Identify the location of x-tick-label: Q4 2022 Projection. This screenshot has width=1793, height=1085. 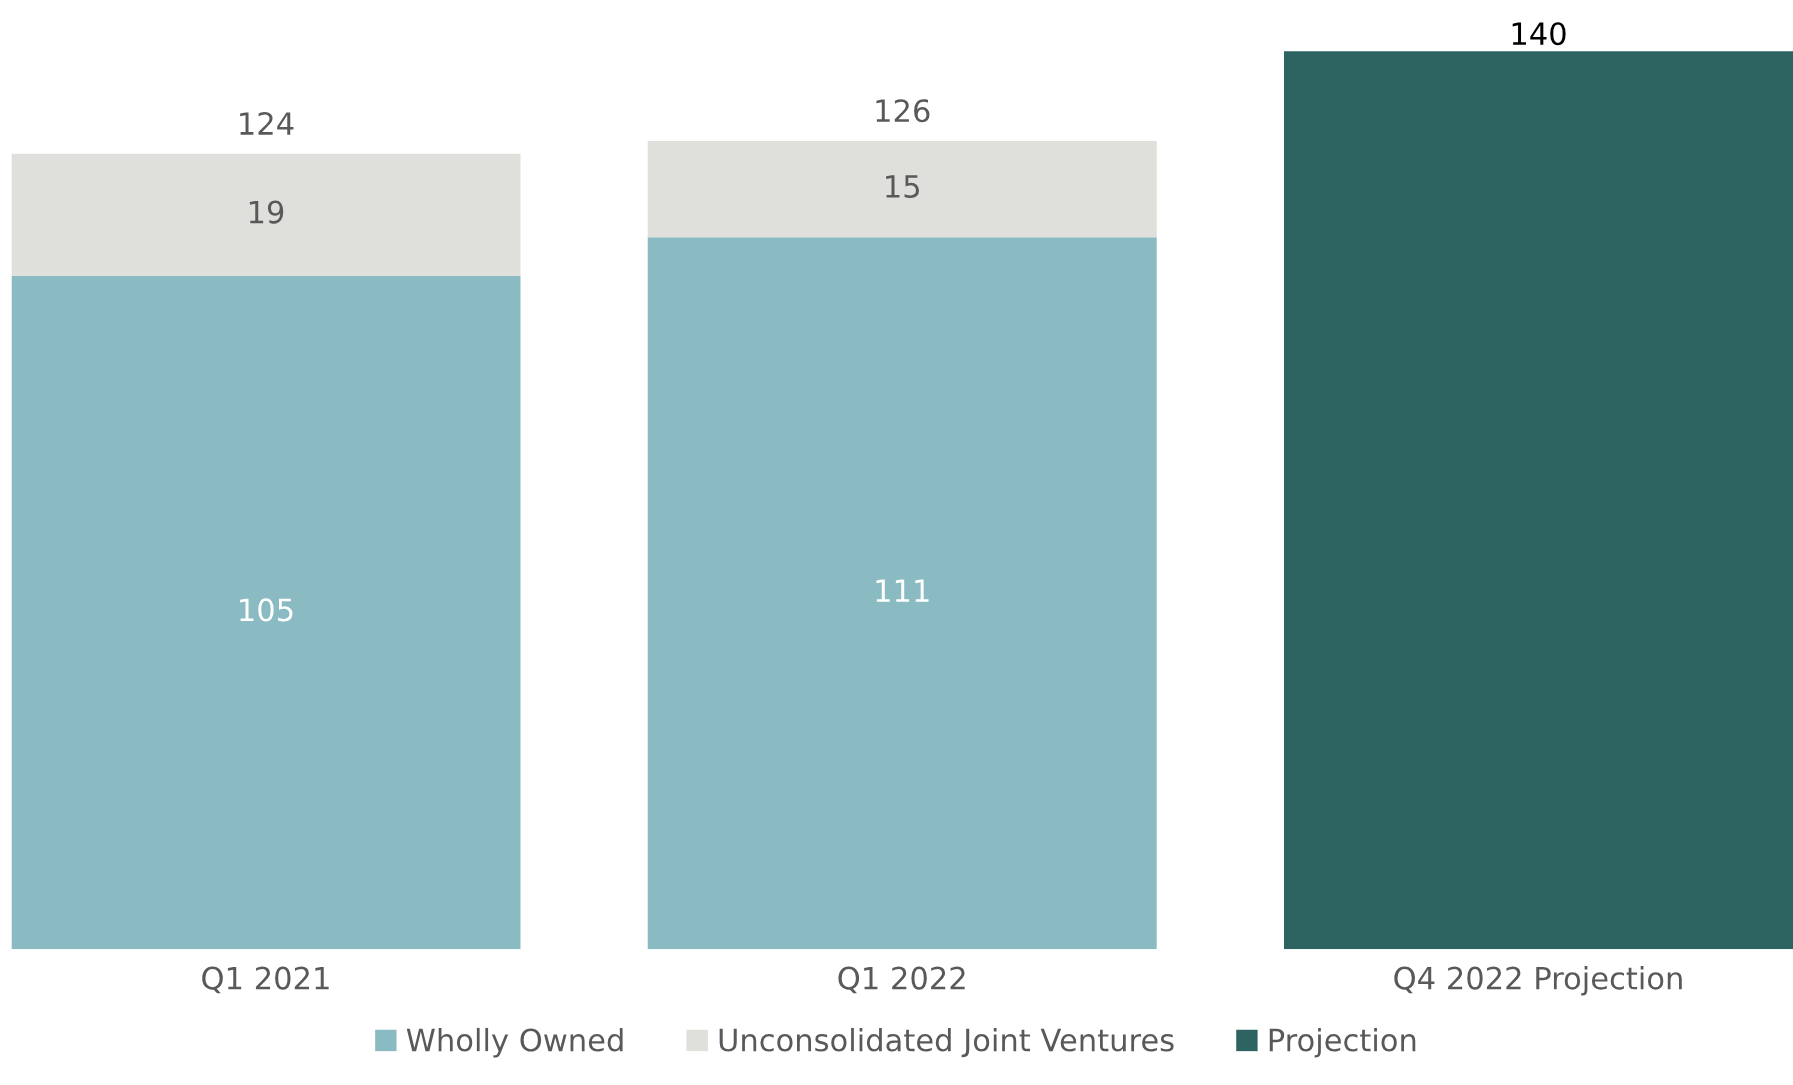
(1538, 981).